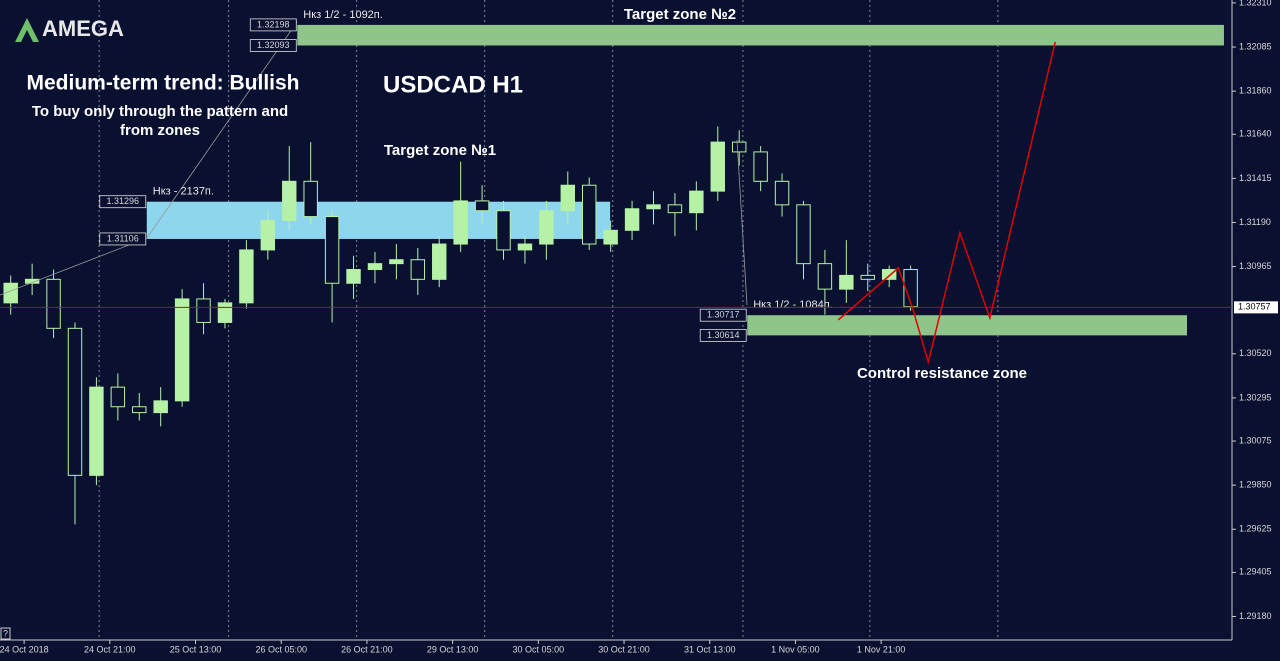 The width and height of the screenshot is (1280, 661). Describe the element at coordinates (24, 649) in the screenshot. I see `x-tick-label: 24 Oct 2018` at that location.